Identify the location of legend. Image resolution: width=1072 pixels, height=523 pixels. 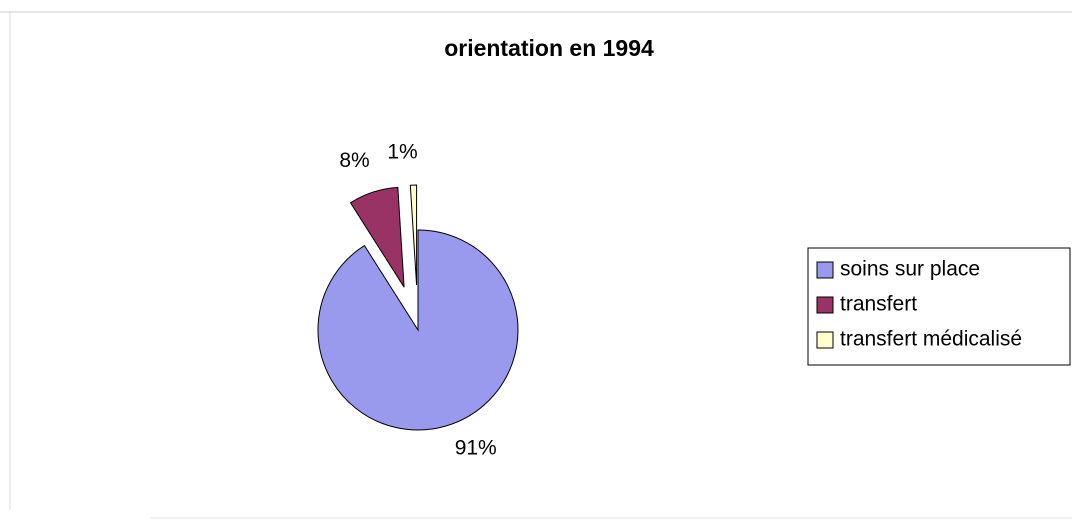
(939, 306).